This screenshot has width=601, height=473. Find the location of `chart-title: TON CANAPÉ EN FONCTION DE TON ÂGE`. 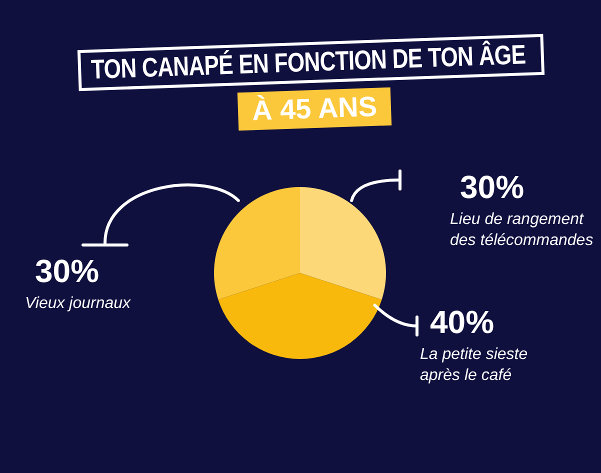

chart-title: TON CANAPÉ EN FONCTION DE TON ÂGE is located at coordinates (308, 63).